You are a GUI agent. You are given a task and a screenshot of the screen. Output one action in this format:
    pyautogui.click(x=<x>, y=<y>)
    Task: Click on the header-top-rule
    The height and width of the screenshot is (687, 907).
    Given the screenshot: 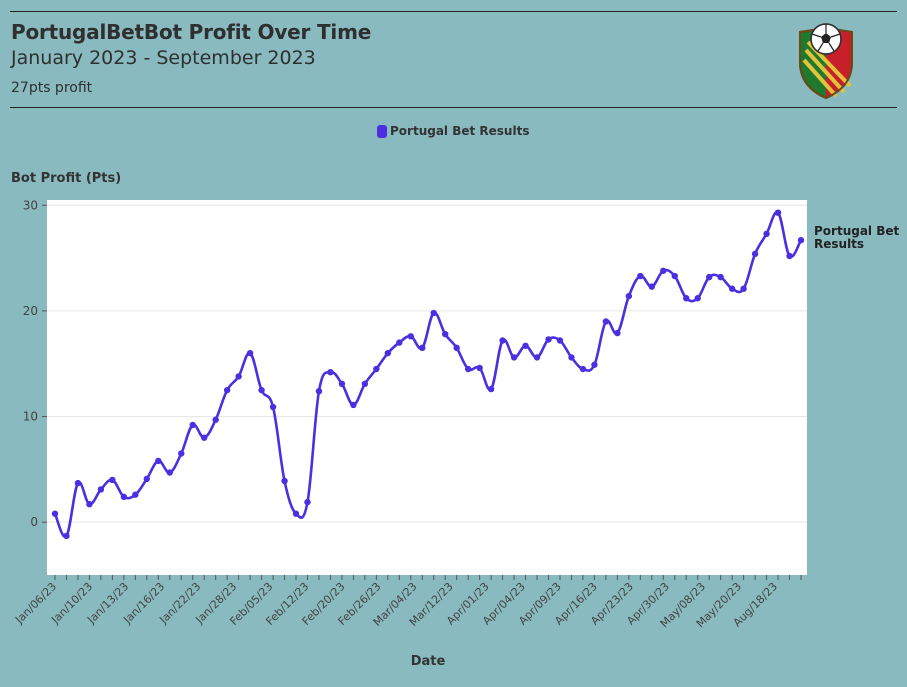 What is the action you would take?
    pyautogui.click(x=453, y=11)
    